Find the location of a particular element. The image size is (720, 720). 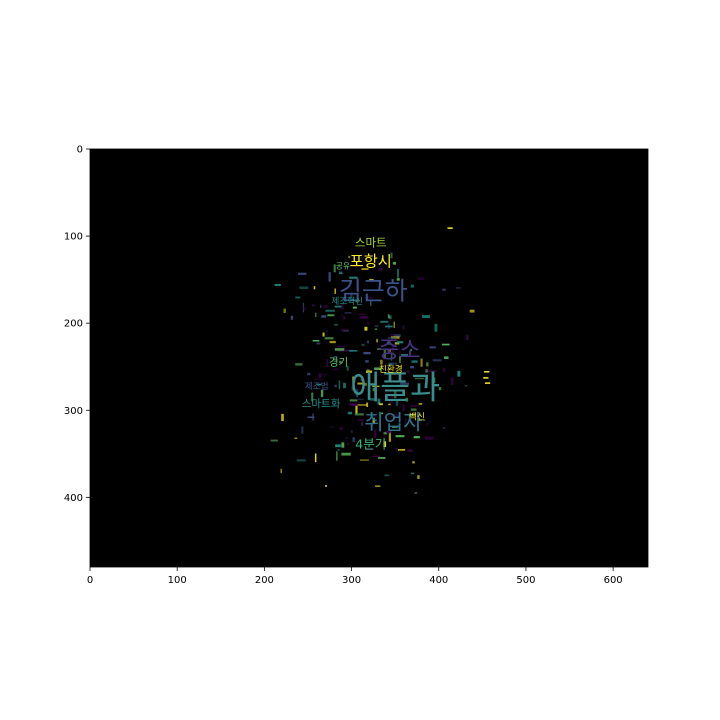

wordcloud-word: 제조법 is located at coordinates (317, 386).